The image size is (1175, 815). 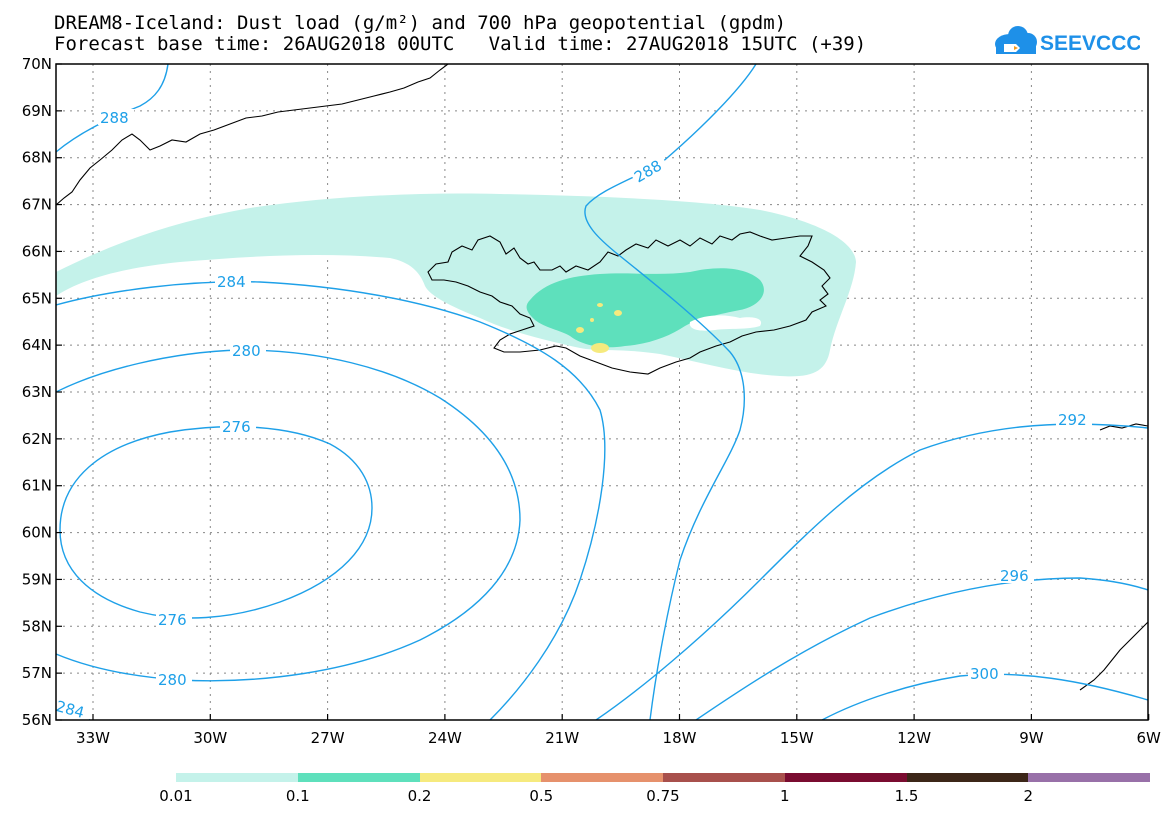 What do you see at coordinates (37, 251) in the screenshot?
I see `lat-label: 66N` at bounding box center [37, 251].